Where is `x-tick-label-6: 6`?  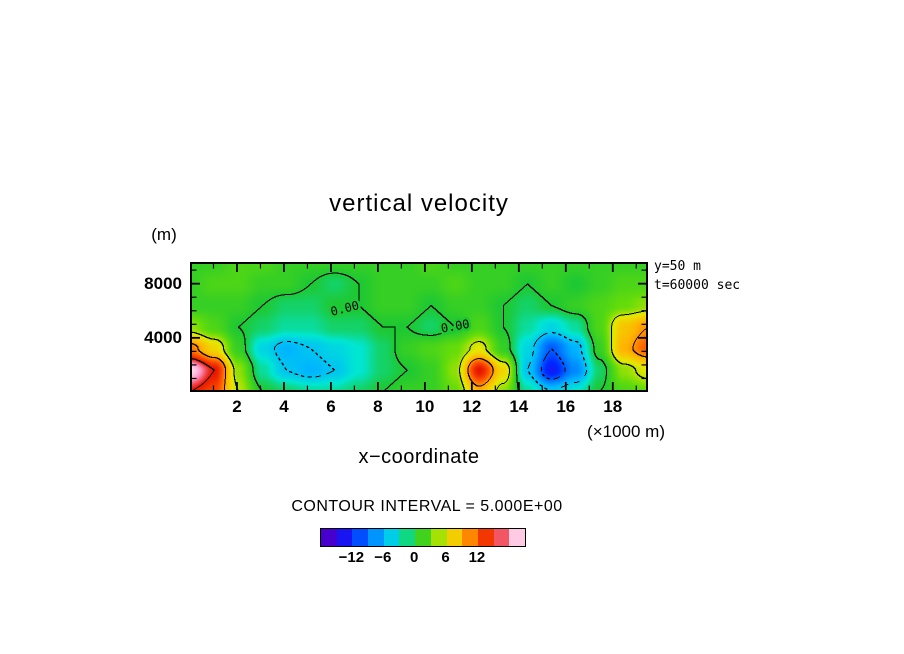
x-tick-label-6: 6 is located at coordinates (331, 406).